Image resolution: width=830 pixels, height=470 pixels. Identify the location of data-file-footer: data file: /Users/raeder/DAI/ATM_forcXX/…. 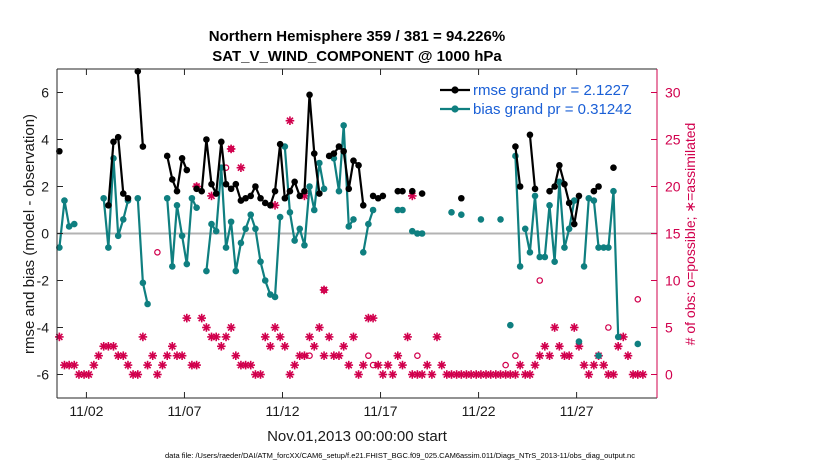
(400, 455).